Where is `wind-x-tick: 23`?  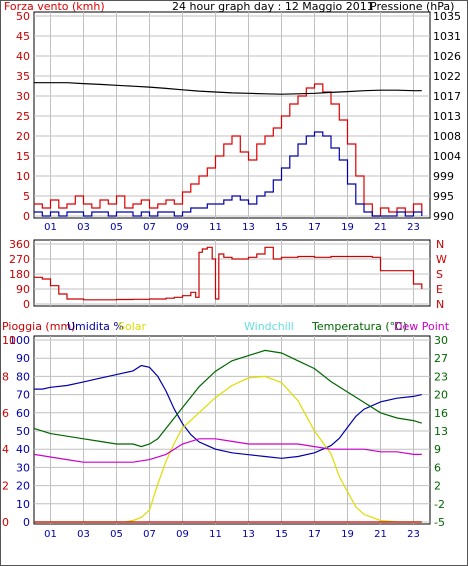 wind-x-tick: 23 is located at coordinates (413, 227).